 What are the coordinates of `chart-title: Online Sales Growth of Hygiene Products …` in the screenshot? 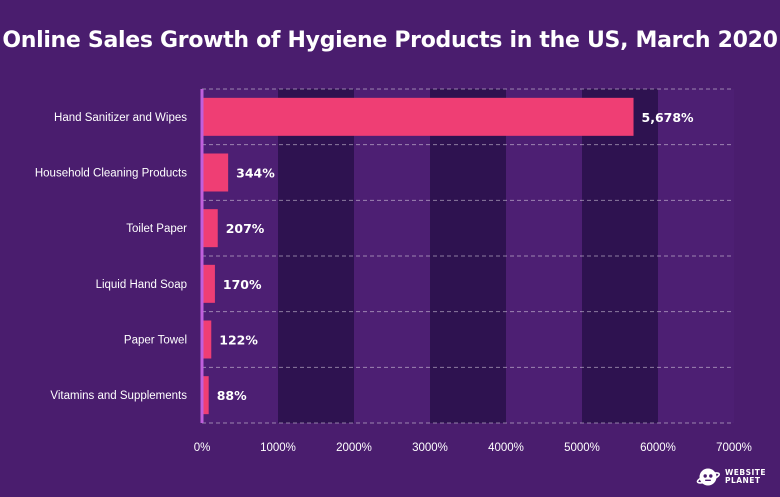 It's located at (390, 40).